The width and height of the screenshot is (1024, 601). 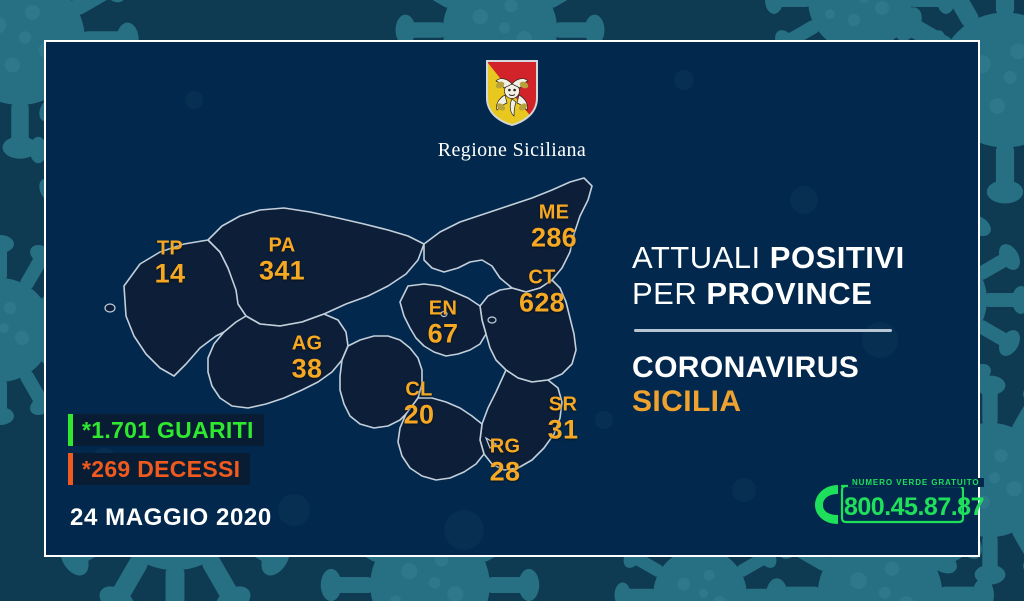 What do you see at coordinates (492, 320) in the screenshot?
I see `island-small-ct` at bounding box center [492, 320].